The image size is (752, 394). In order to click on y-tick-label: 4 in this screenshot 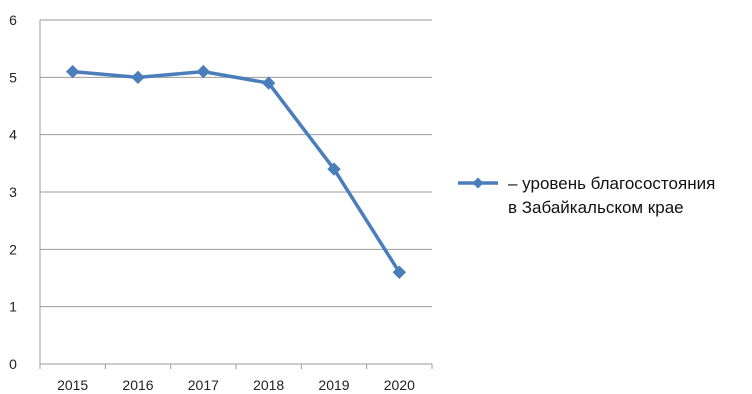, I will do `click(13, 135)`.